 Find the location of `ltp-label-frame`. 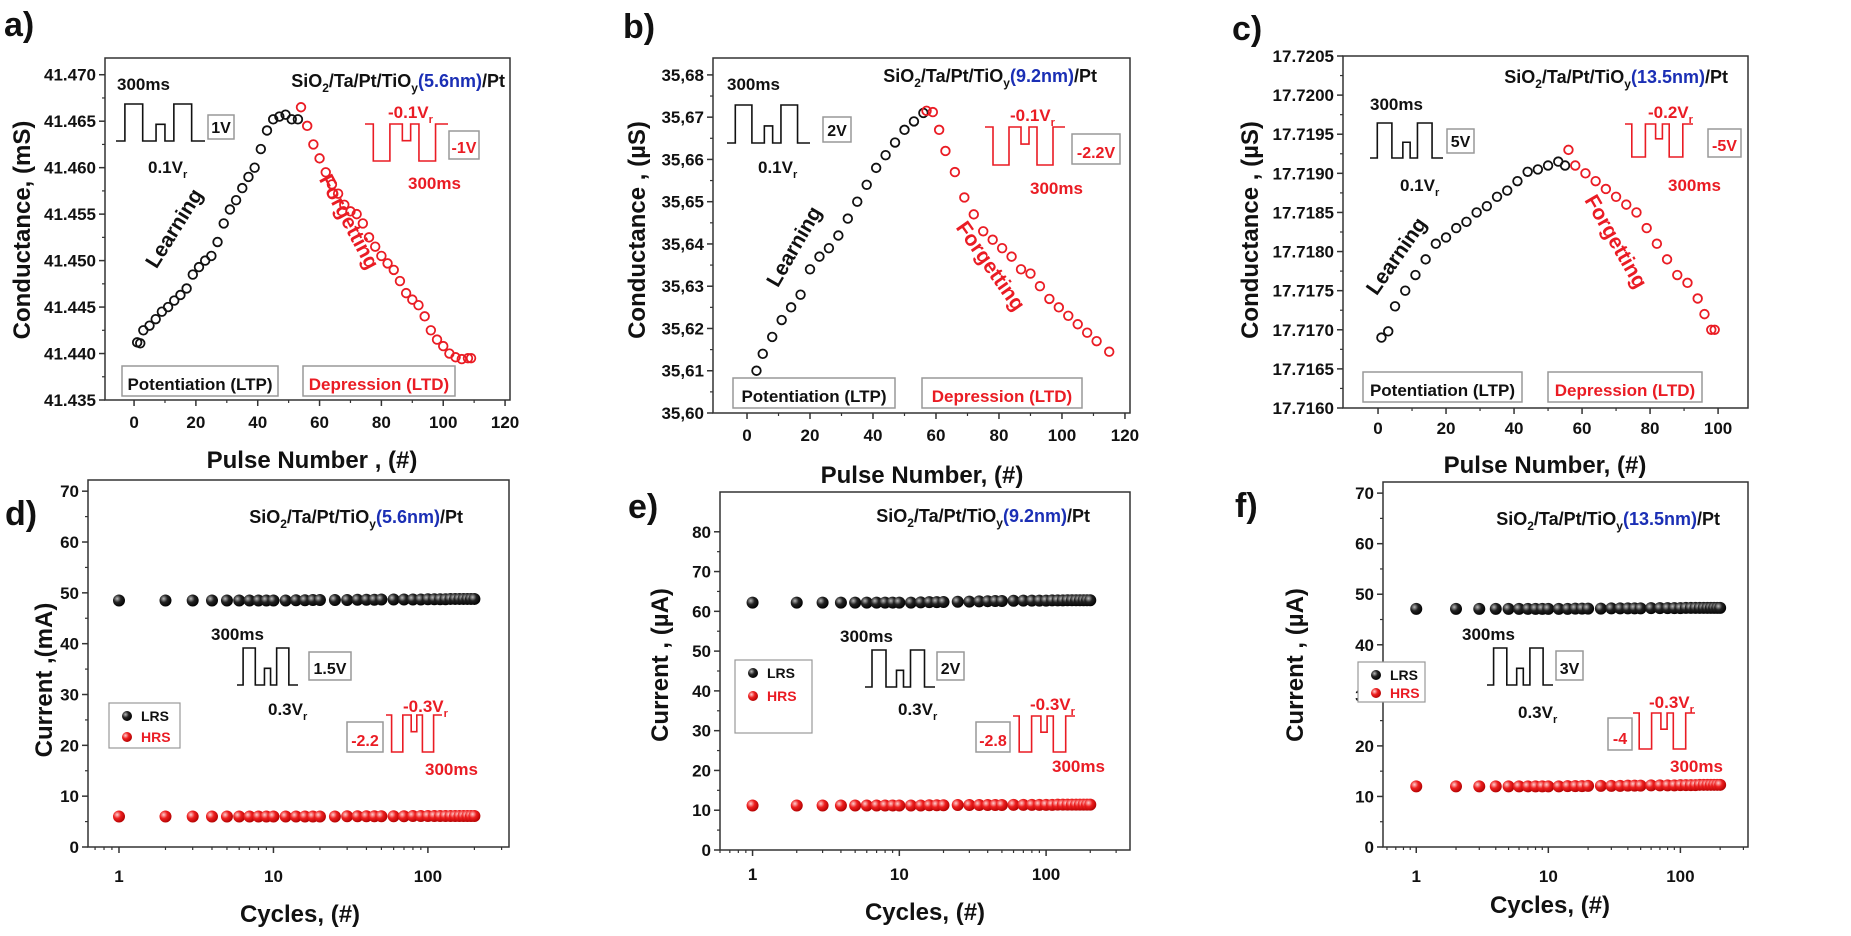

ltp-label-frame is located at coordinates (814, 393).